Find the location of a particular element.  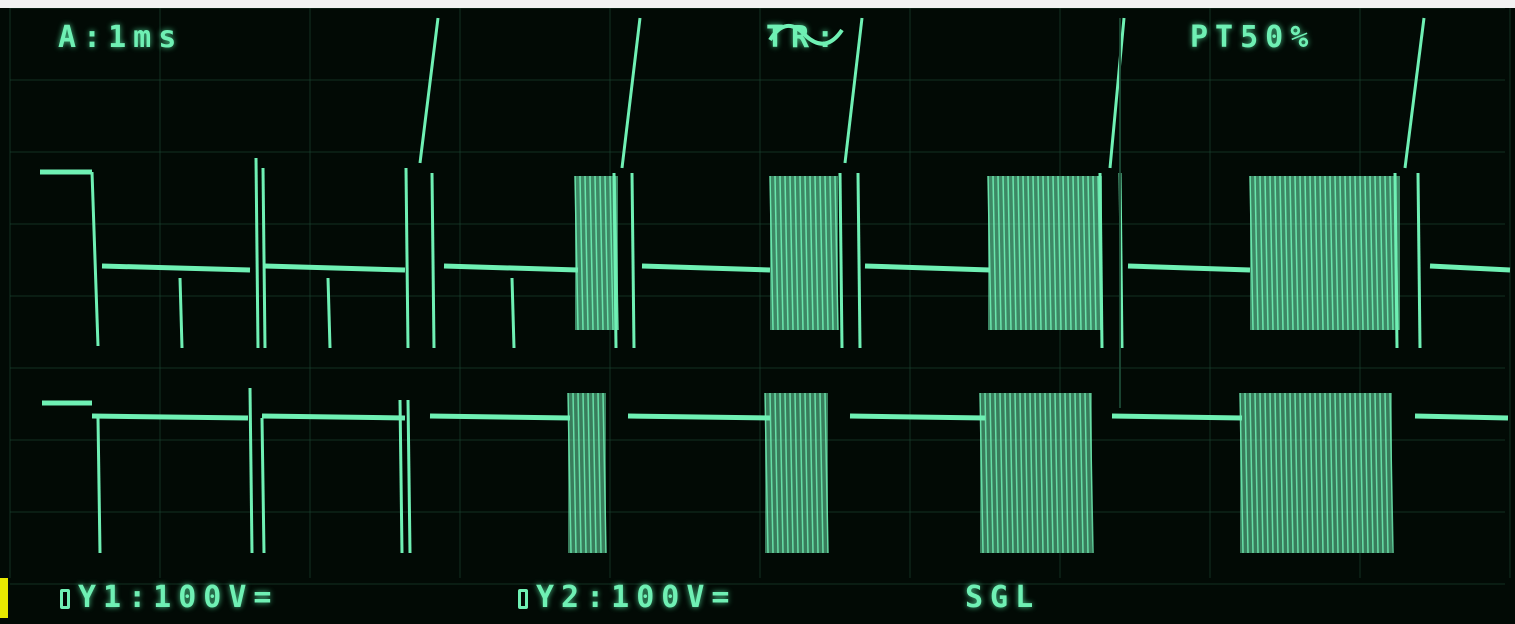

ac-sine-icon is located at coordinates (844, 35).